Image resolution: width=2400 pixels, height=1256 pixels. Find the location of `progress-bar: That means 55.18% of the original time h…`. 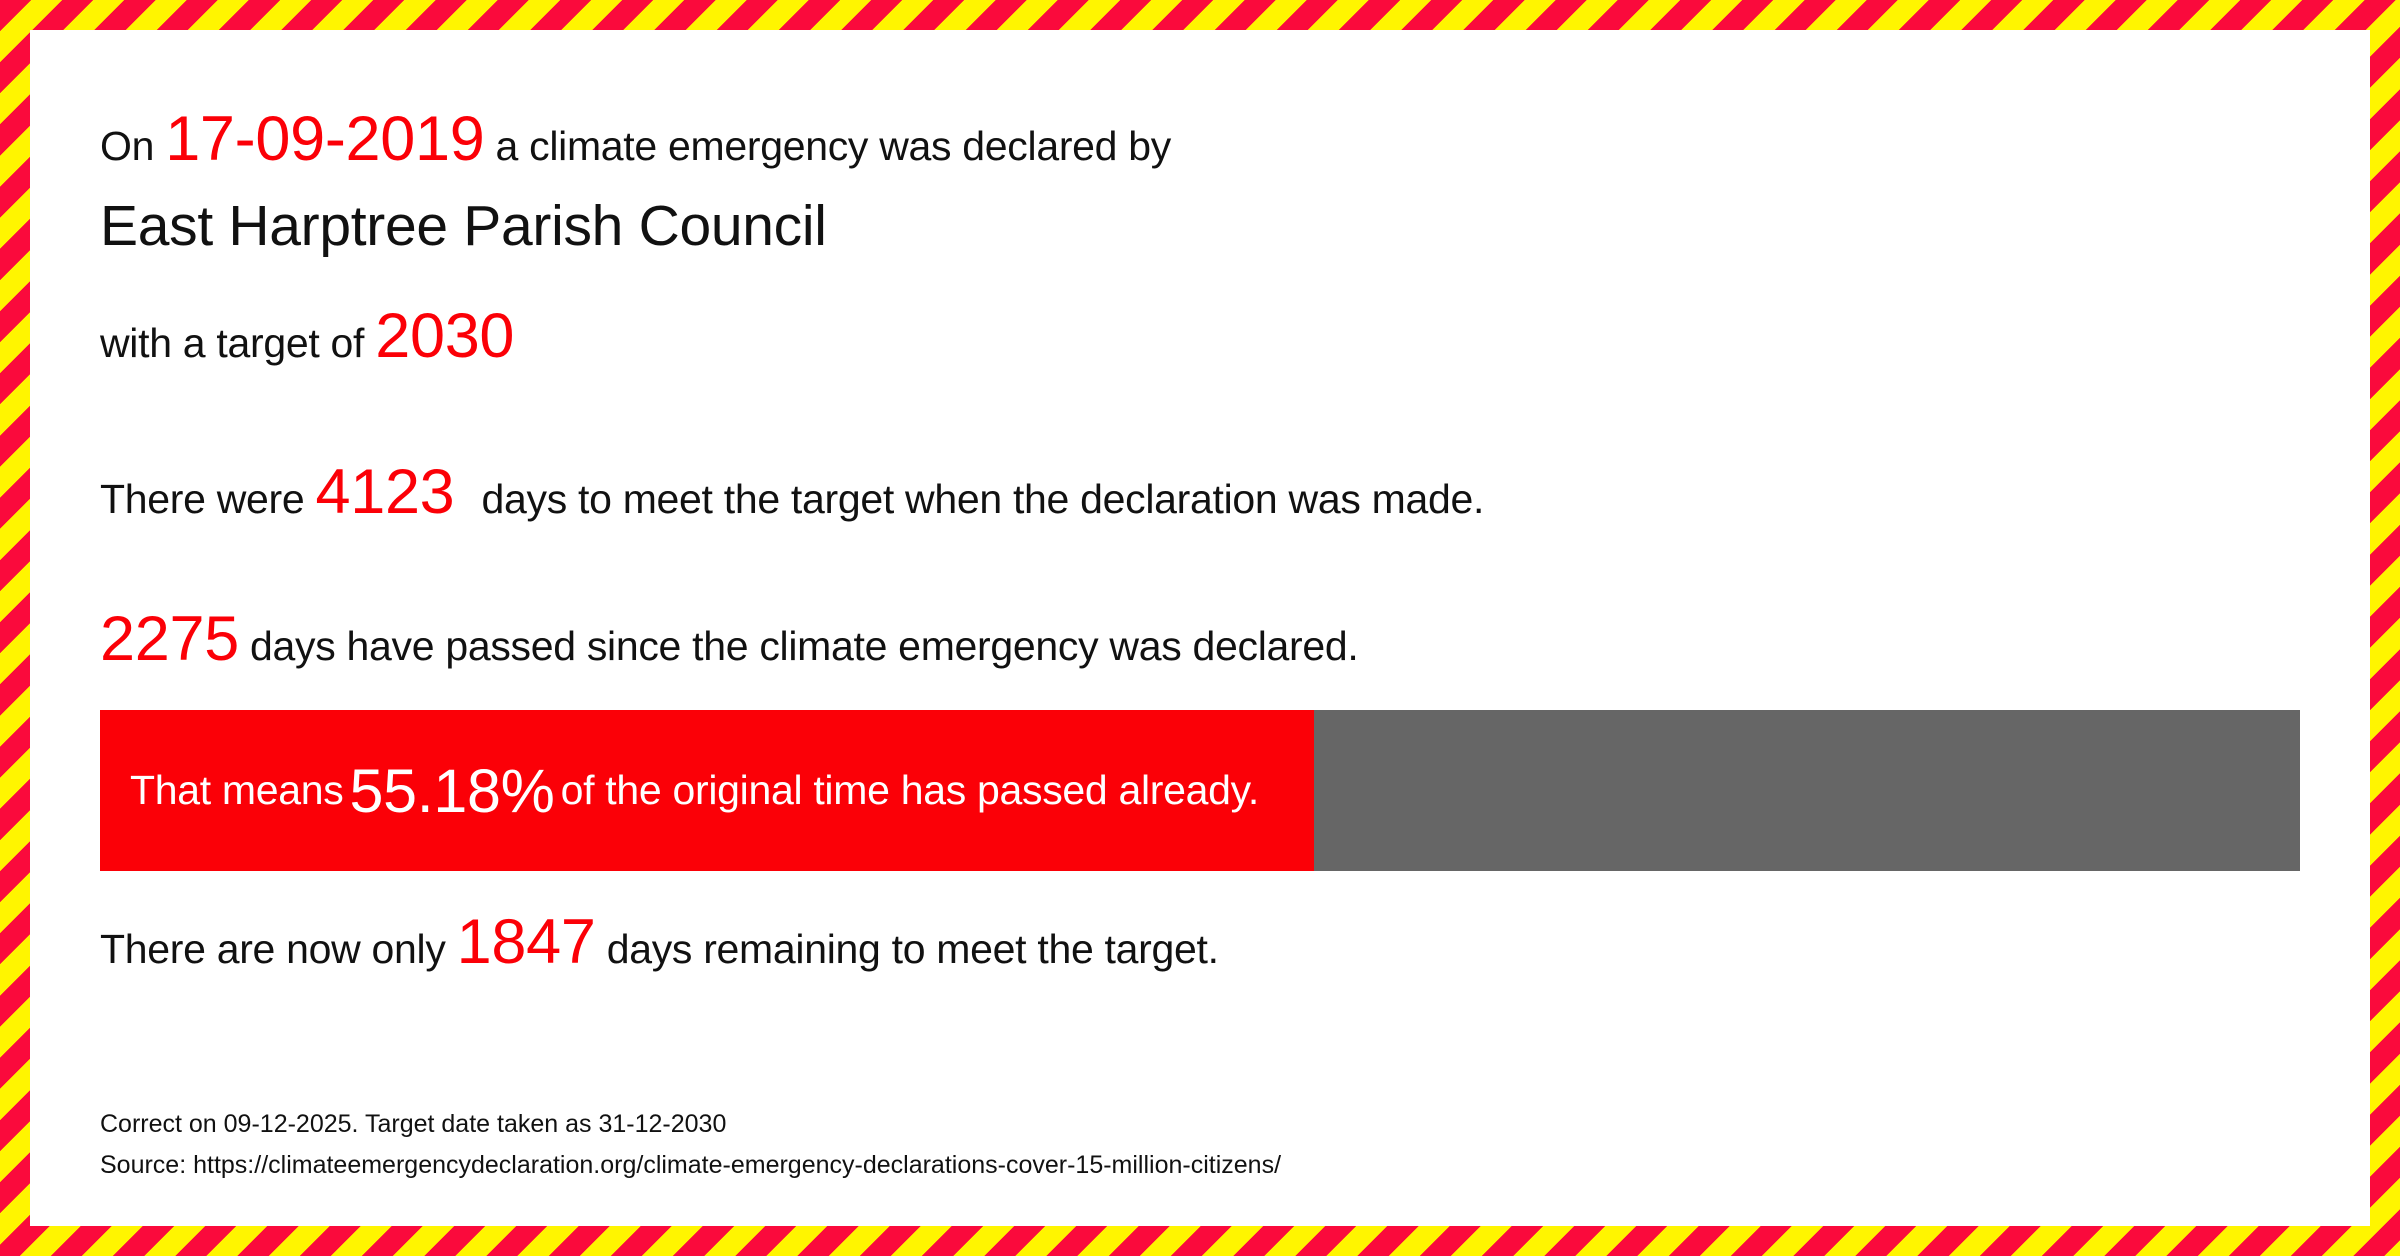

progress-bar: That means 55.18% of the original time h… is located at coordinates (1200, 790).